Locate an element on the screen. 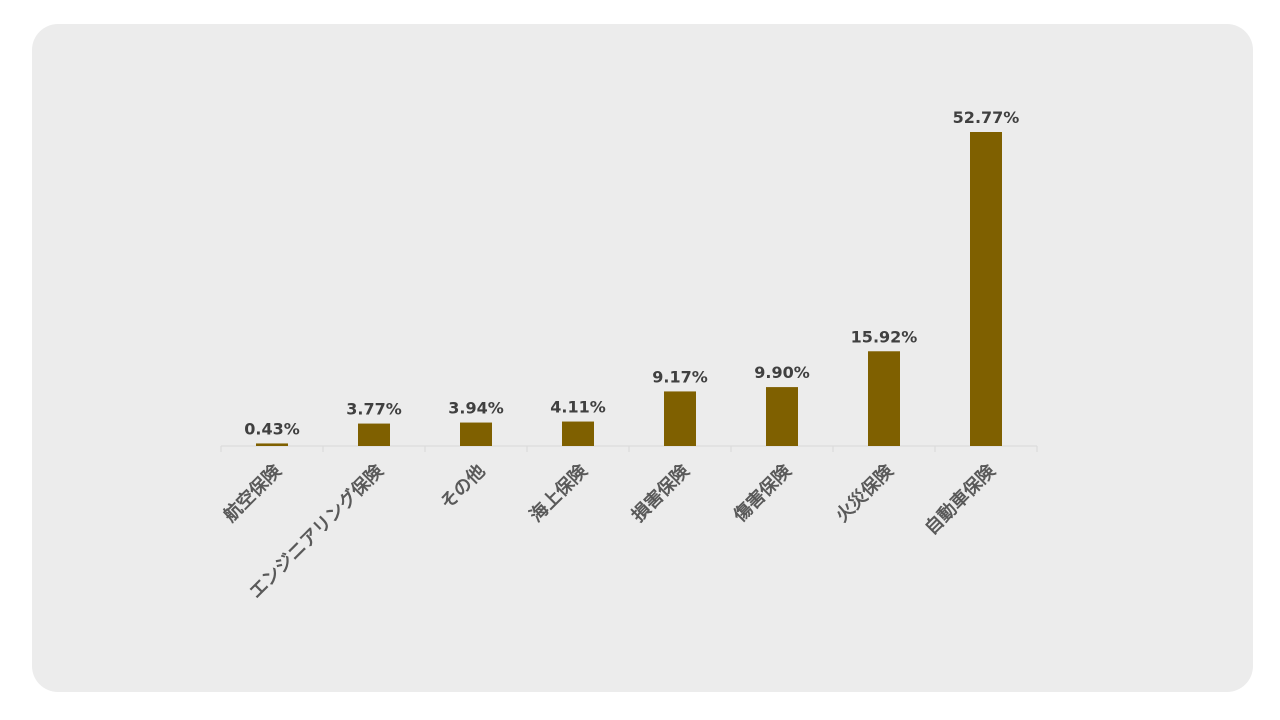 This screenshot has width=1280, height=720. category-label: 損害保険 is located at coordinates (660, 492).